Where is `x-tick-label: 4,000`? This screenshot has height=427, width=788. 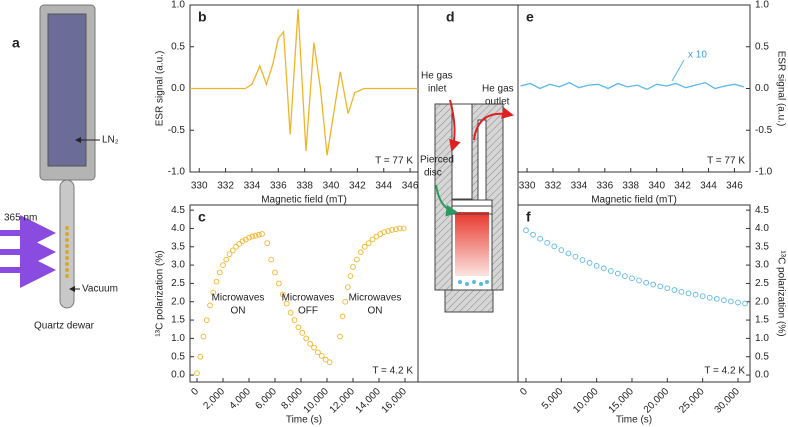
x-tick-label: 4,000 is located at coordinates (241, 399).